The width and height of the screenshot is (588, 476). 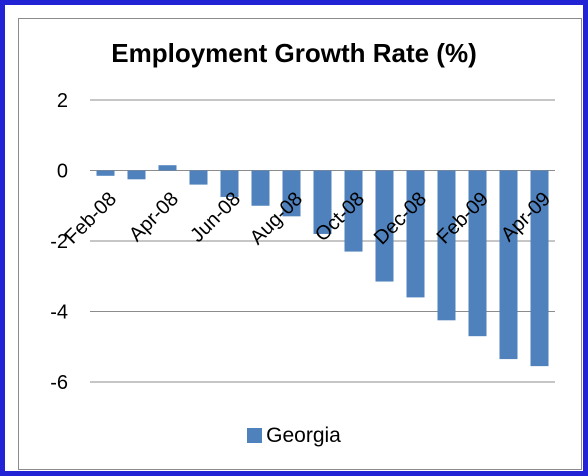 I want to click on y-tick-label: 2, so click(x=62, y=101).